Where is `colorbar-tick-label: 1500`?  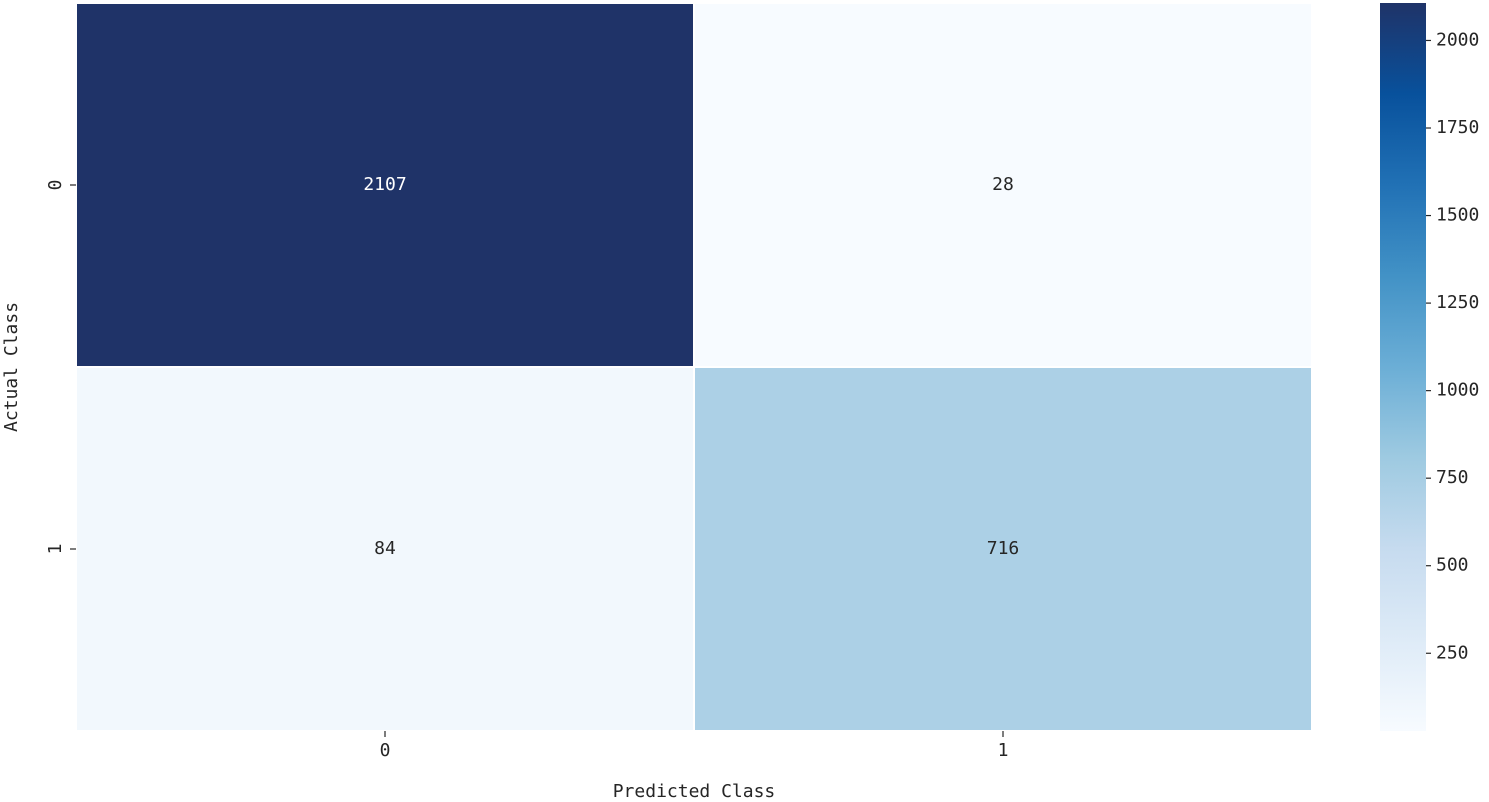
colorbar-tick-label: 1500 is located at coordinates (1457, 215).